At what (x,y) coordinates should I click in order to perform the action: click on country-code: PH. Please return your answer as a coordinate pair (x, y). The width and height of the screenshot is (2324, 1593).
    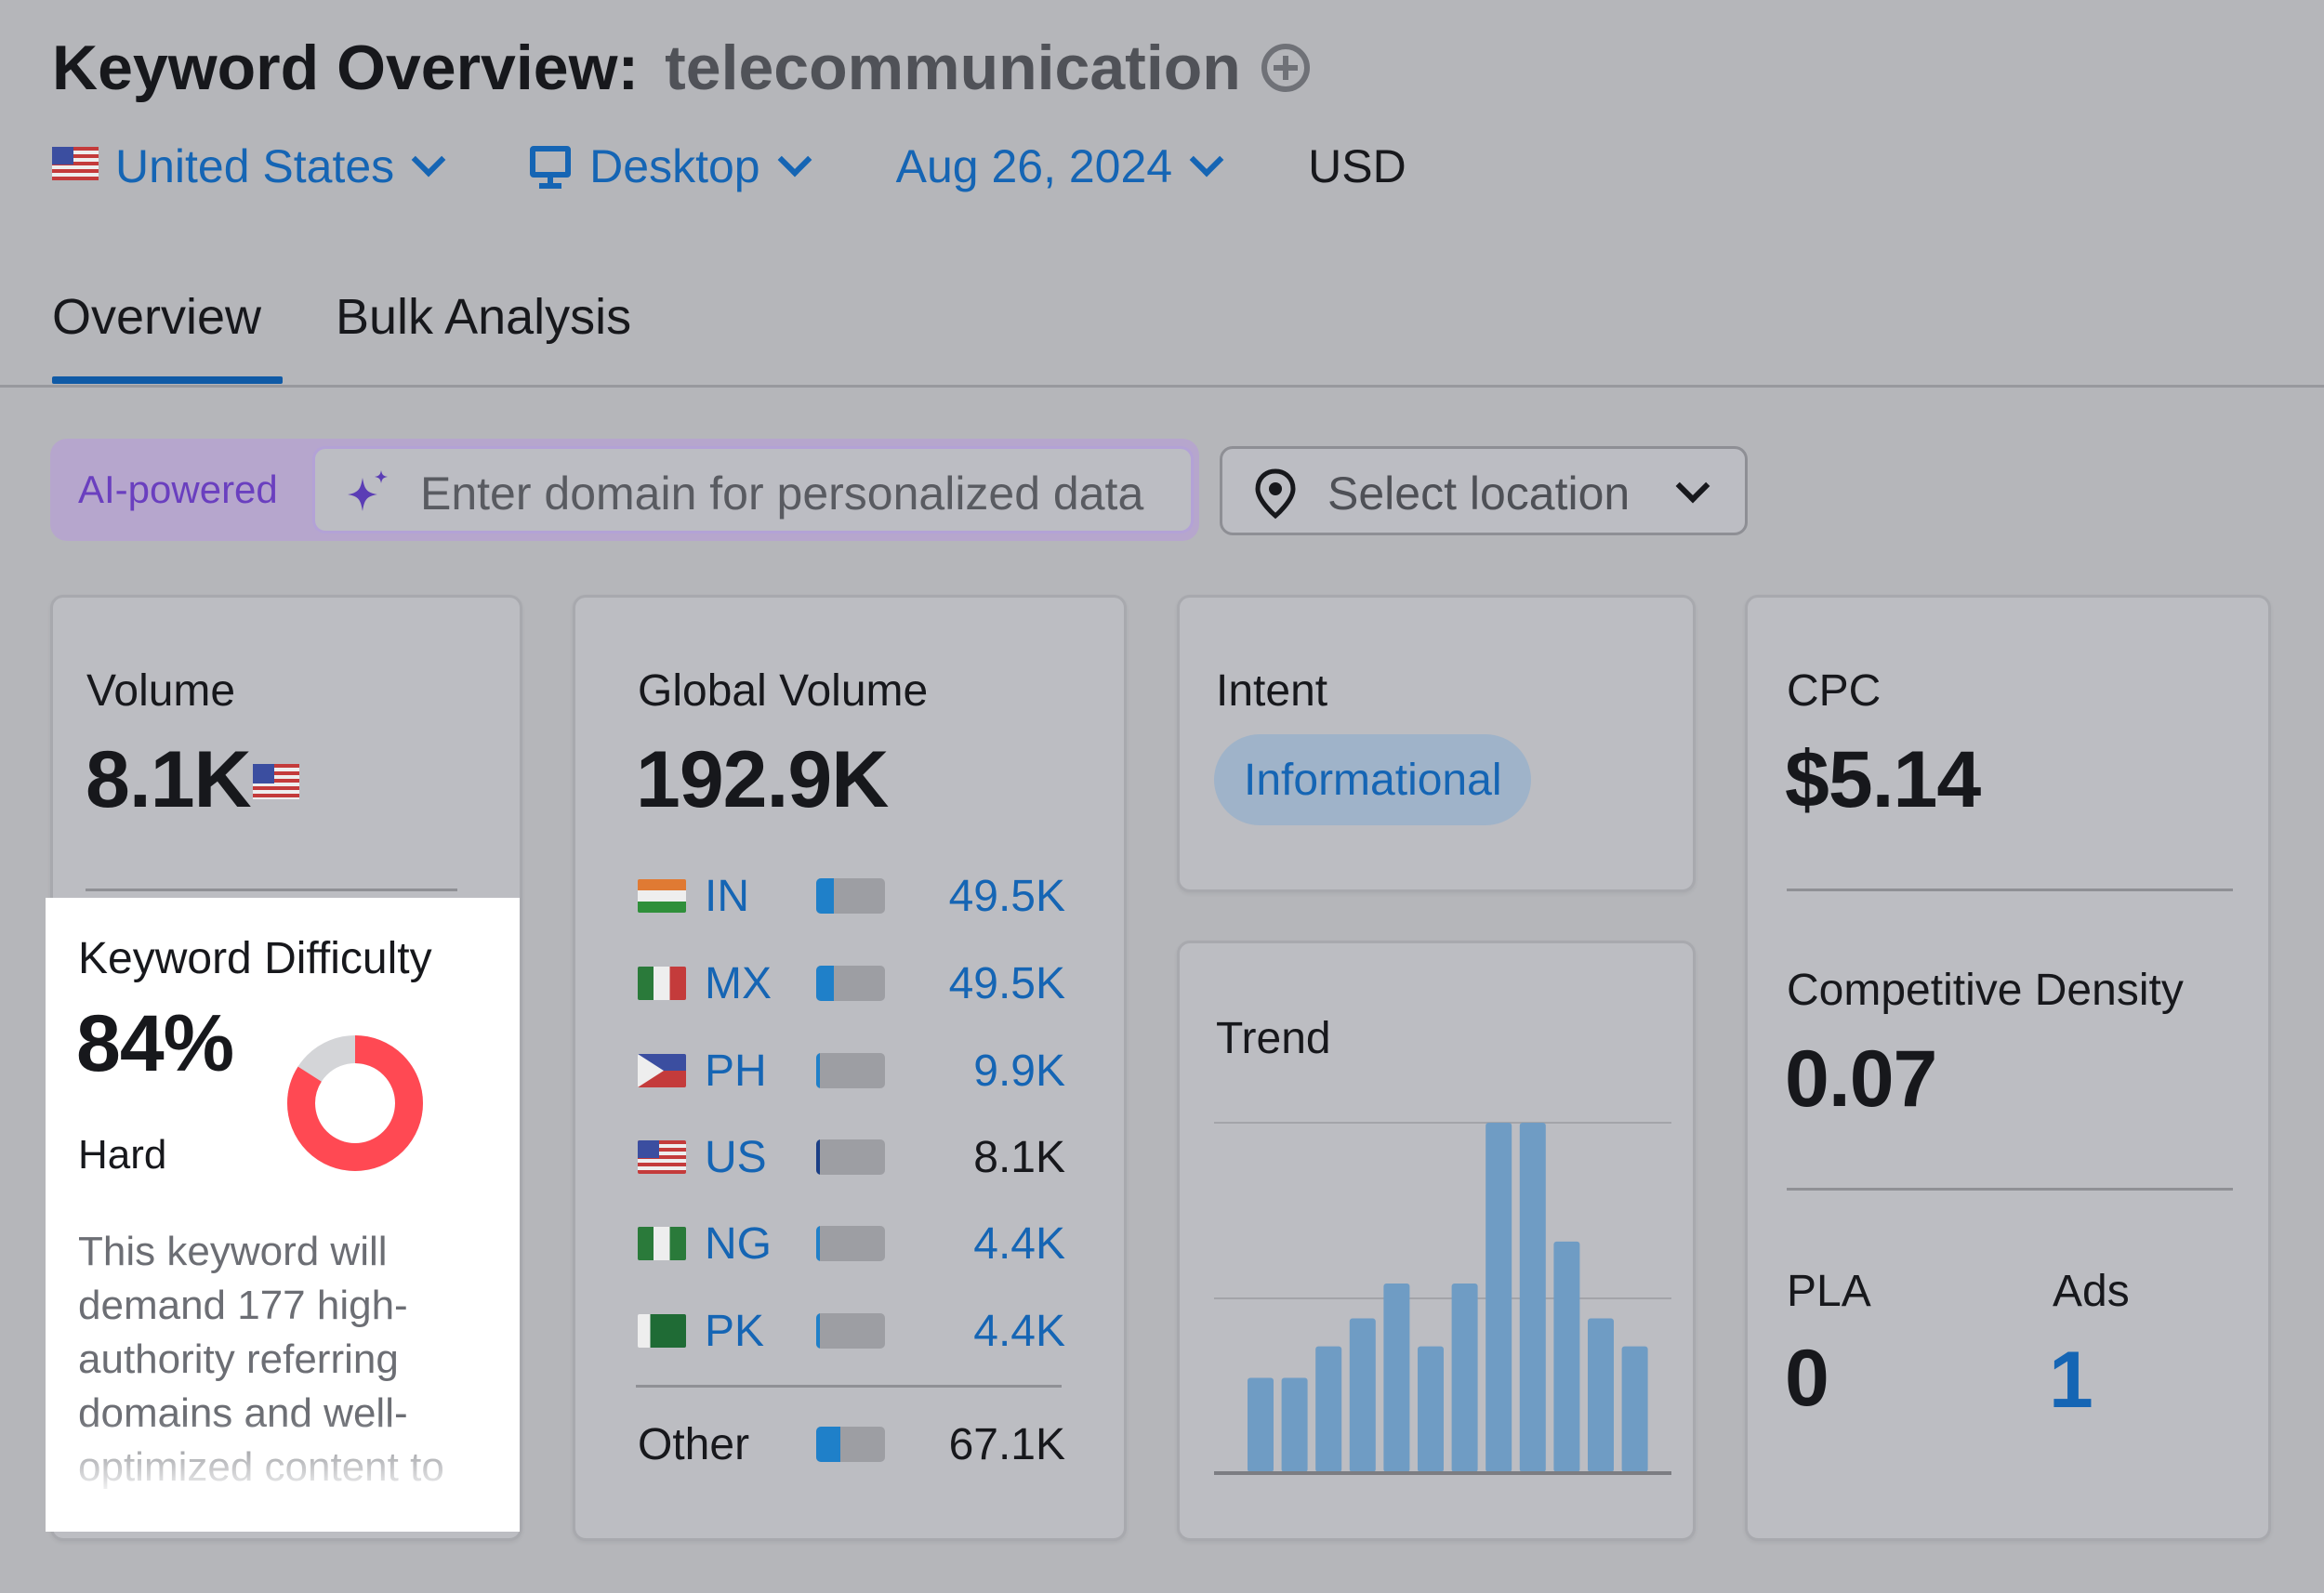
    Looking at the image, I should click on (736, 1071).